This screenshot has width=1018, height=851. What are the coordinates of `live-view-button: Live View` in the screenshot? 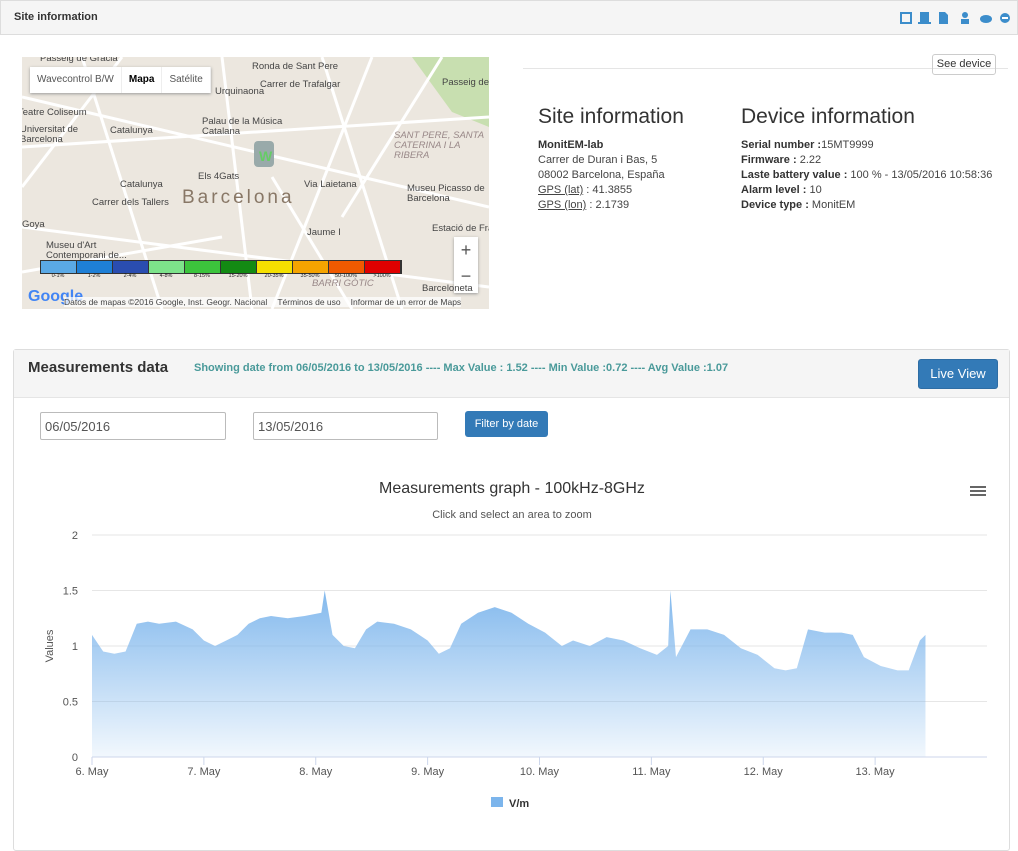 It's located at (958, 374).